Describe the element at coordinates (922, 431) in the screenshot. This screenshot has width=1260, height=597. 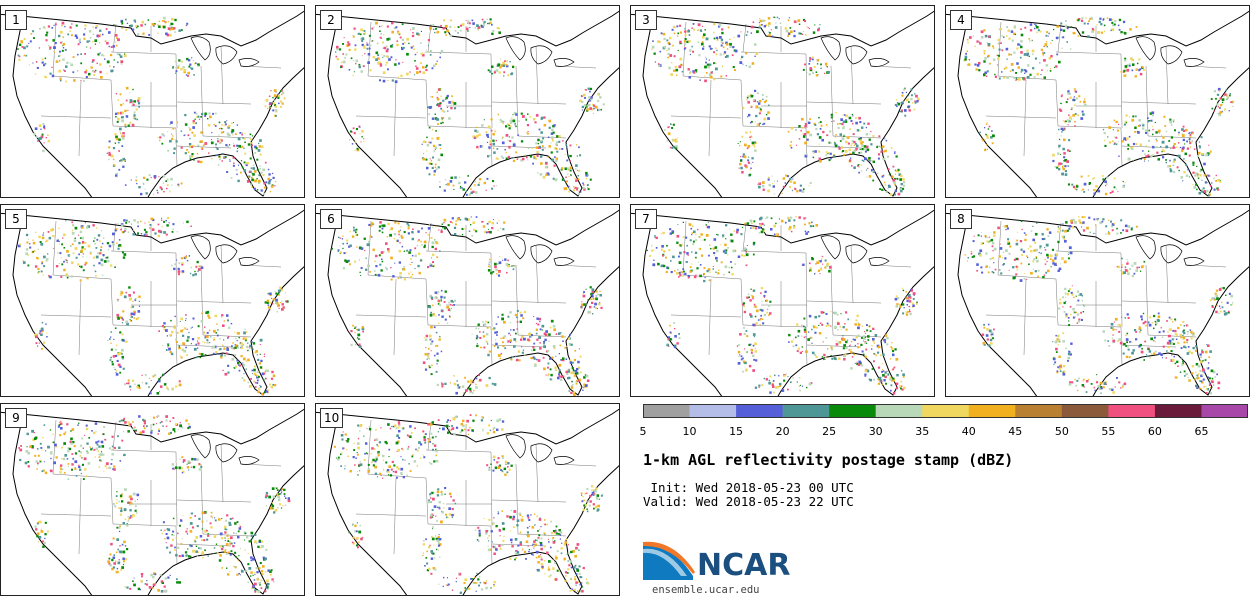
I see `colorbar-tick-label: 35` at that location.